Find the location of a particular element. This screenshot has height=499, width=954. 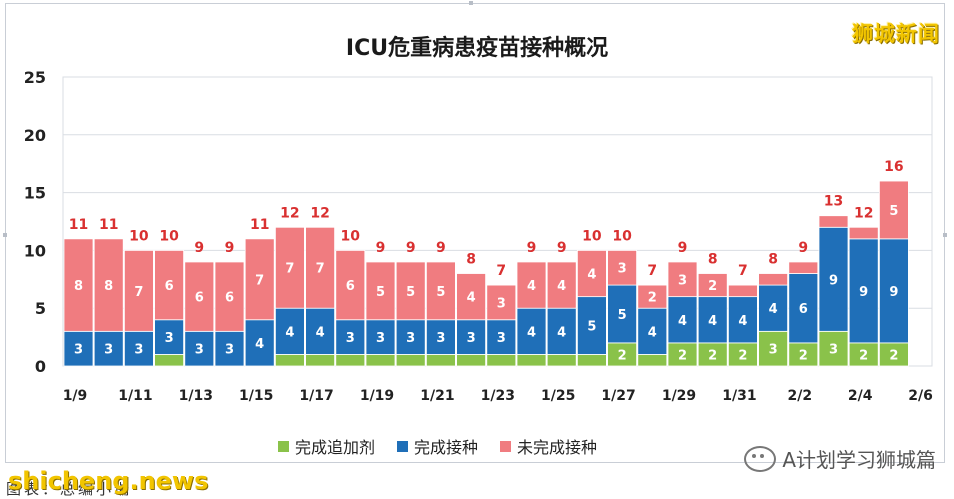

frame-handle-right is located at coordinates (945, 235).